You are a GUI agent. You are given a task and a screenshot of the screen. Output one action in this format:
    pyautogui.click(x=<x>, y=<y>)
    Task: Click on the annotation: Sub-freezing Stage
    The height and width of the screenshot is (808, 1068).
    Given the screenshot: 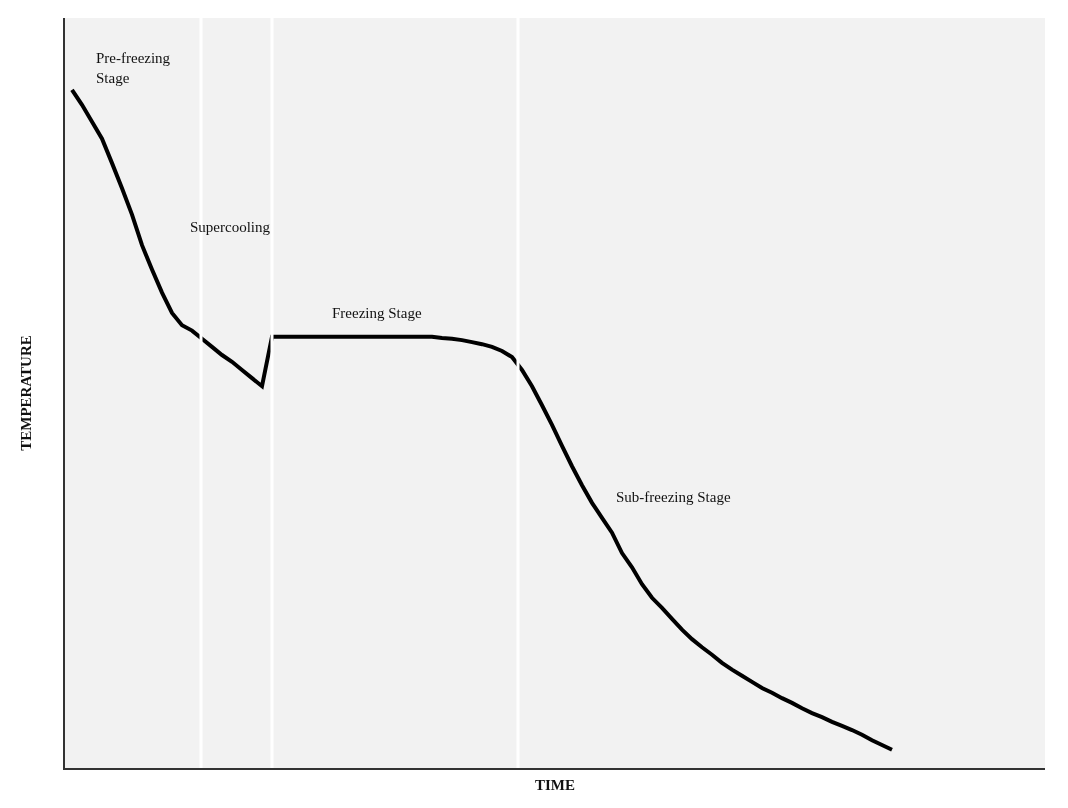 What is the action you would take?
    pyautogui.click(x=673, y=497)
    